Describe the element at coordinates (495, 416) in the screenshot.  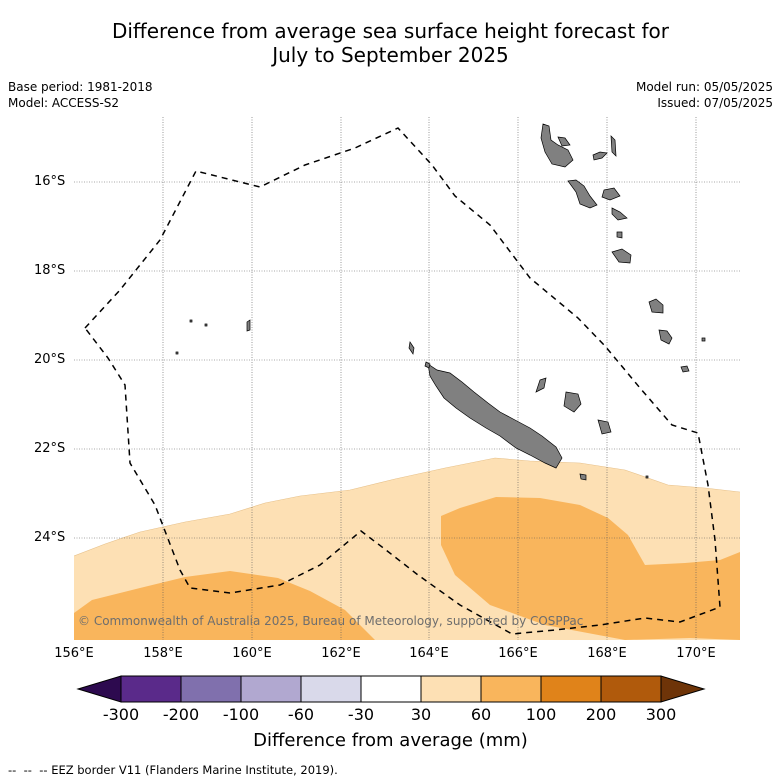
I see `new-caledonia-island` at that location.